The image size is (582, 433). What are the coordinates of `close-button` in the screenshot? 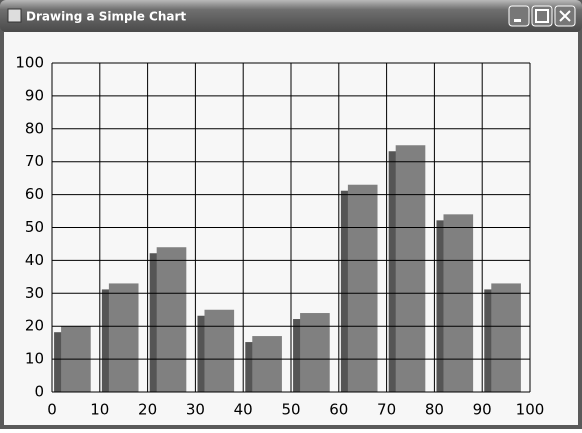 It's located at (565, 16).